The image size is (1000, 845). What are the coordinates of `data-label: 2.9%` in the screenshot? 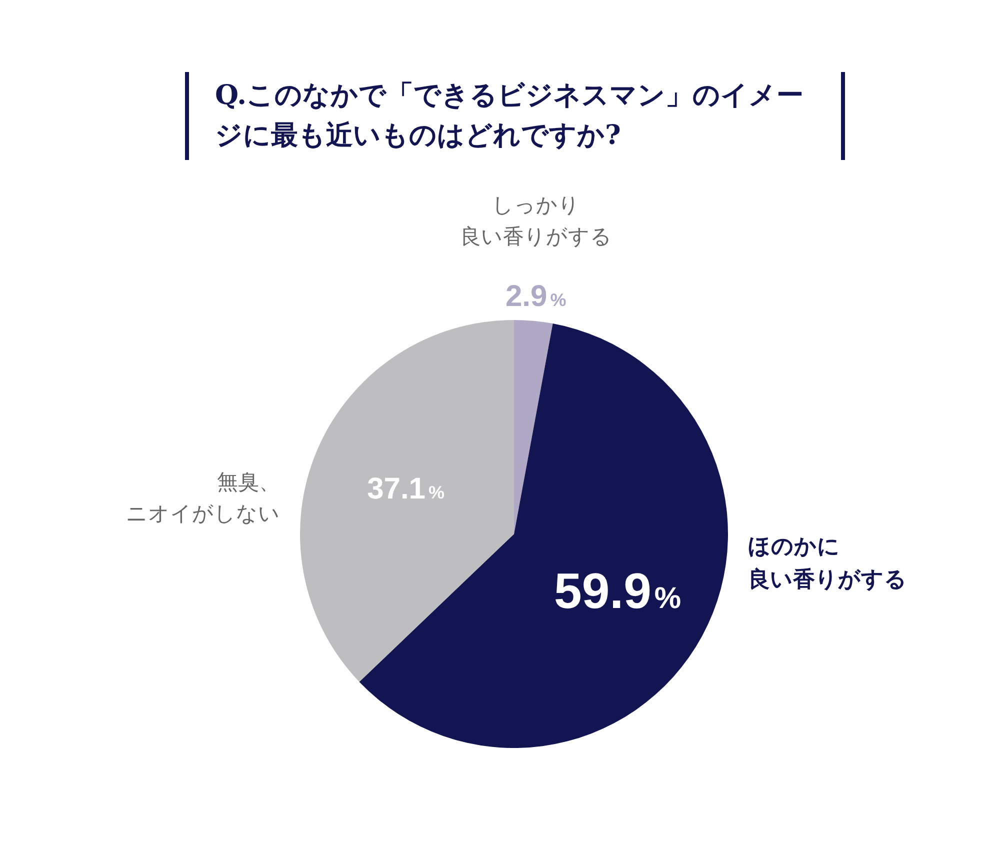 It's located at (536, 296).